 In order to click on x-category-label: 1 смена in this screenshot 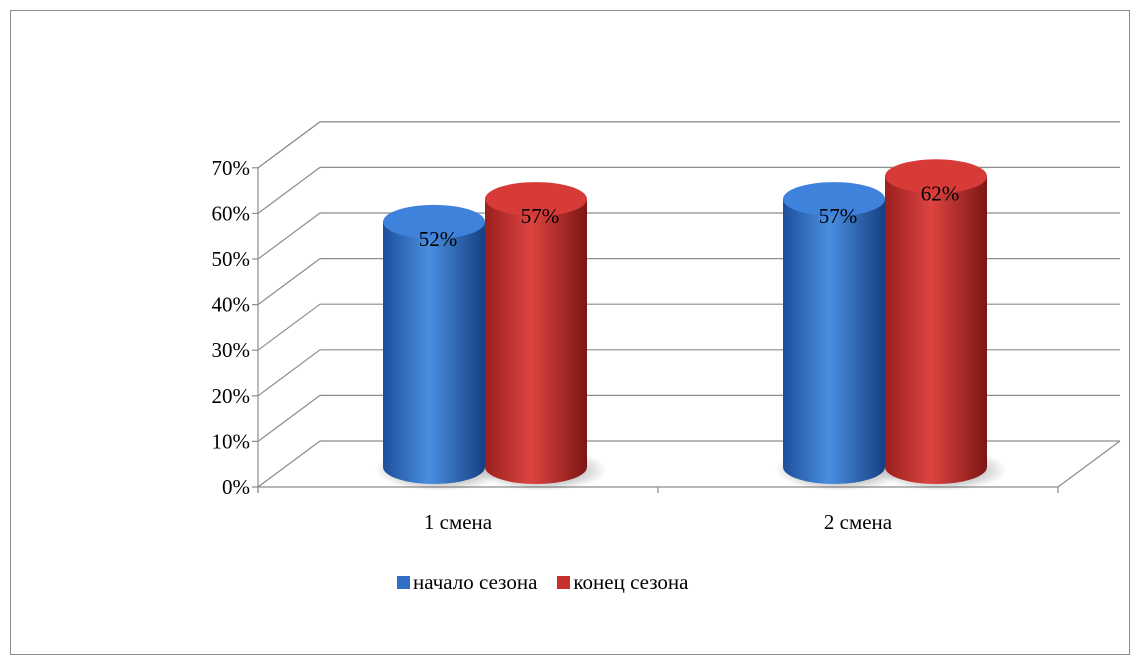, I will do `click(458, 522)`.